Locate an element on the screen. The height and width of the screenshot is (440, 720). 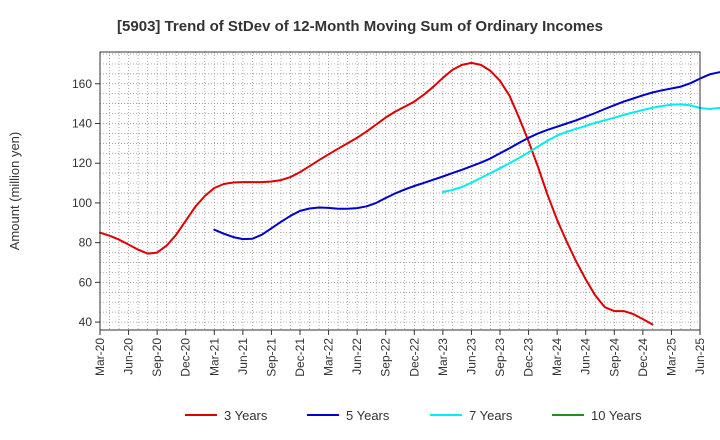
x-tick-label: Dec-21 is located at coordinates (300, 357).